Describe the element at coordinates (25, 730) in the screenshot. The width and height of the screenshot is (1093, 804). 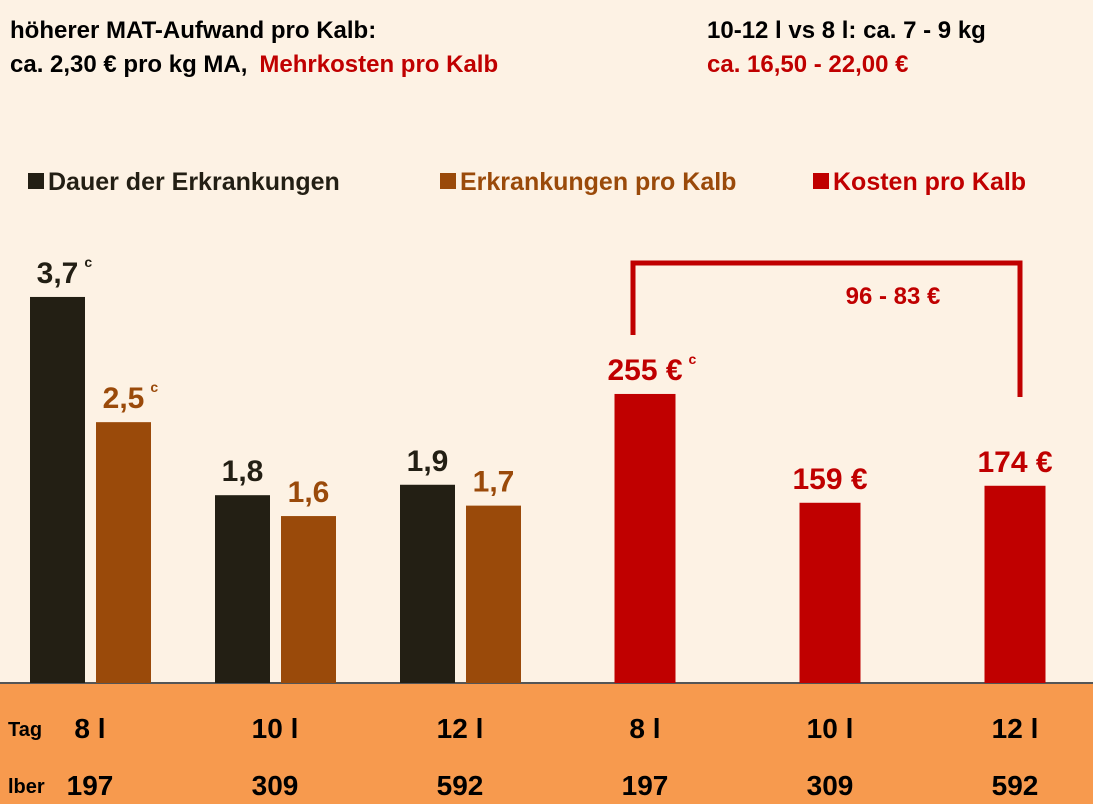
I see `row-label: Tag` at that location.